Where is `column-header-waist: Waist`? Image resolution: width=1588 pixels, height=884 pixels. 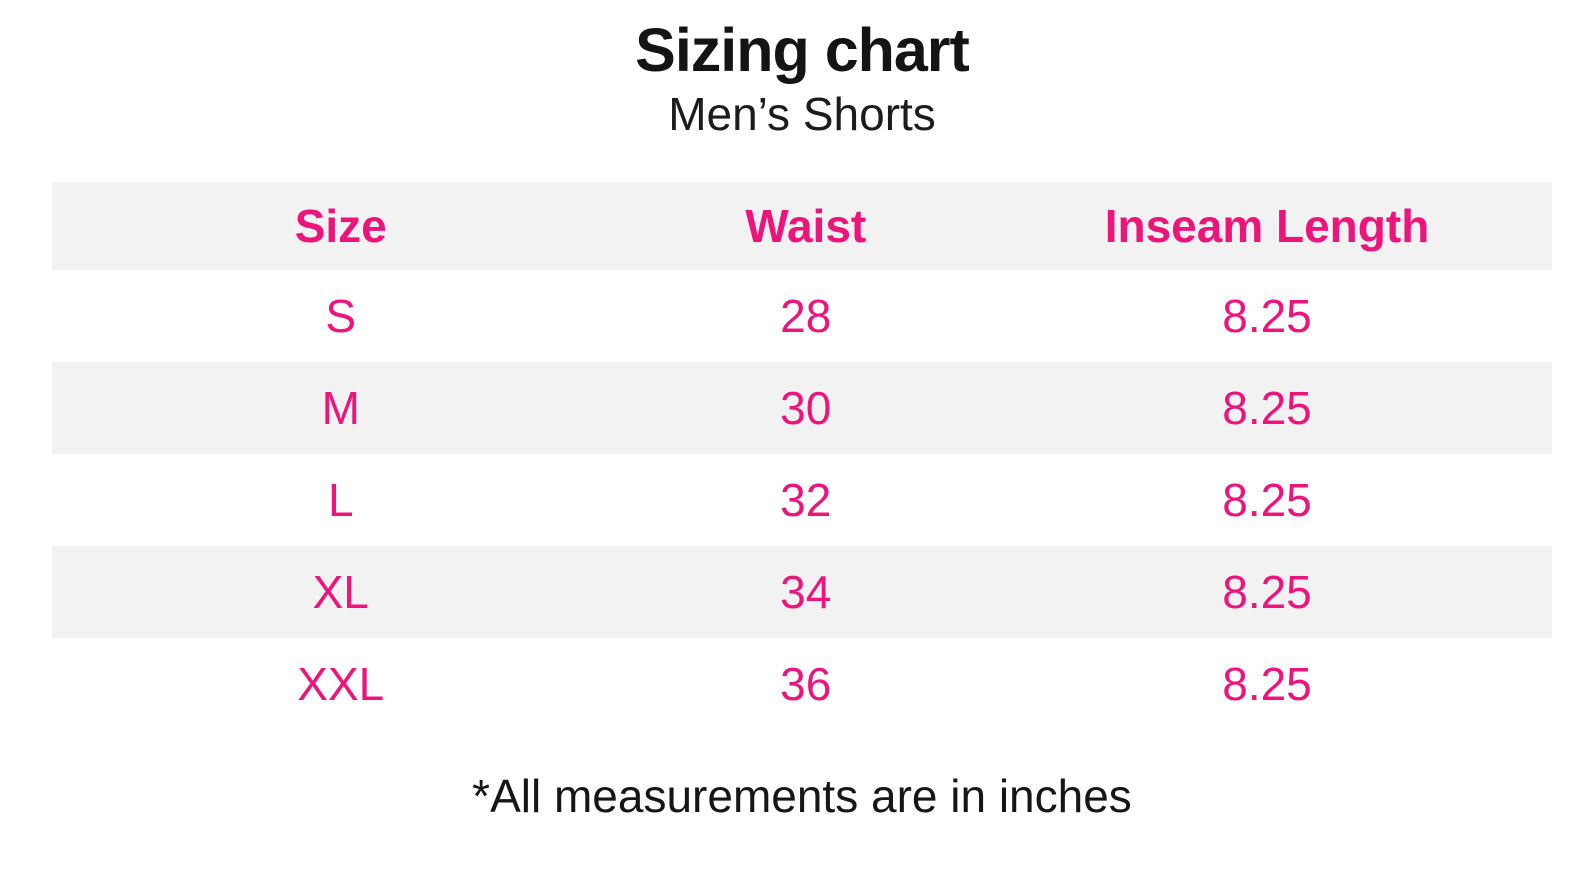
column-header-waist: Waist is located at coordinates (806, 226).